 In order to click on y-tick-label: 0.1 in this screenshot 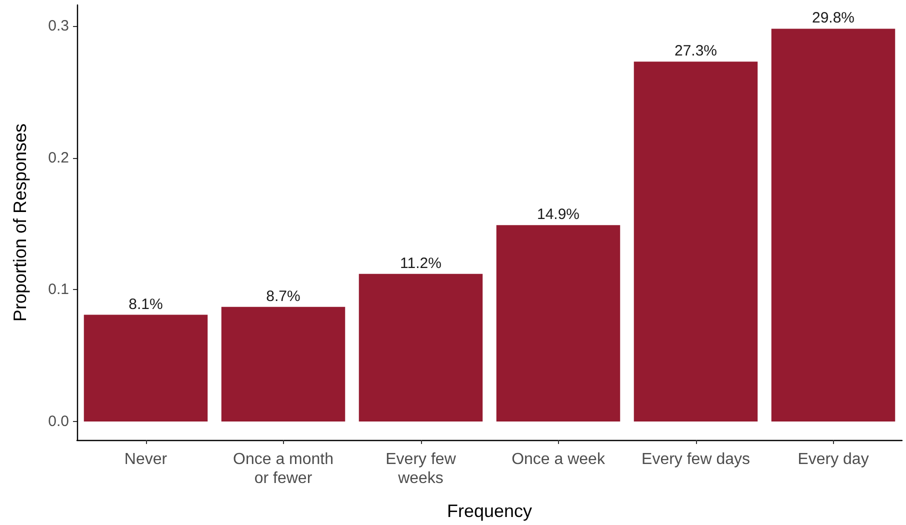, I will do `click(58, 289)`.